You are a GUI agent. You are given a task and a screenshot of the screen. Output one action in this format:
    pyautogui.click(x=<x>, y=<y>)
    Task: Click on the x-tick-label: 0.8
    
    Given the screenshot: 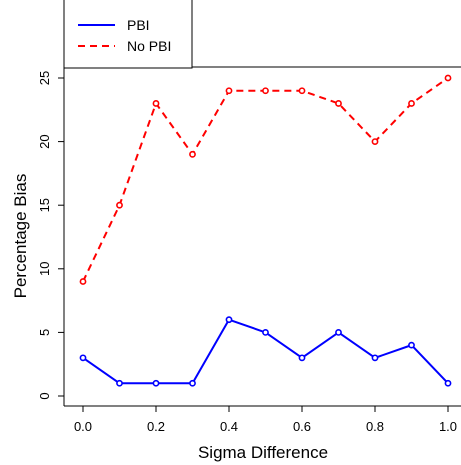 What is the action you would take?
    pyautogui.click(x=375, y=426)
    